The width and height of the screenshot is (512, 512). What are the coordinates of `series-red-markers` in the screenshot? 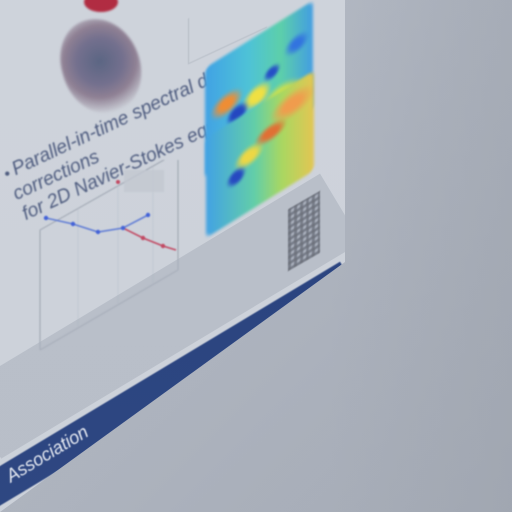 It's located at (141, 214).